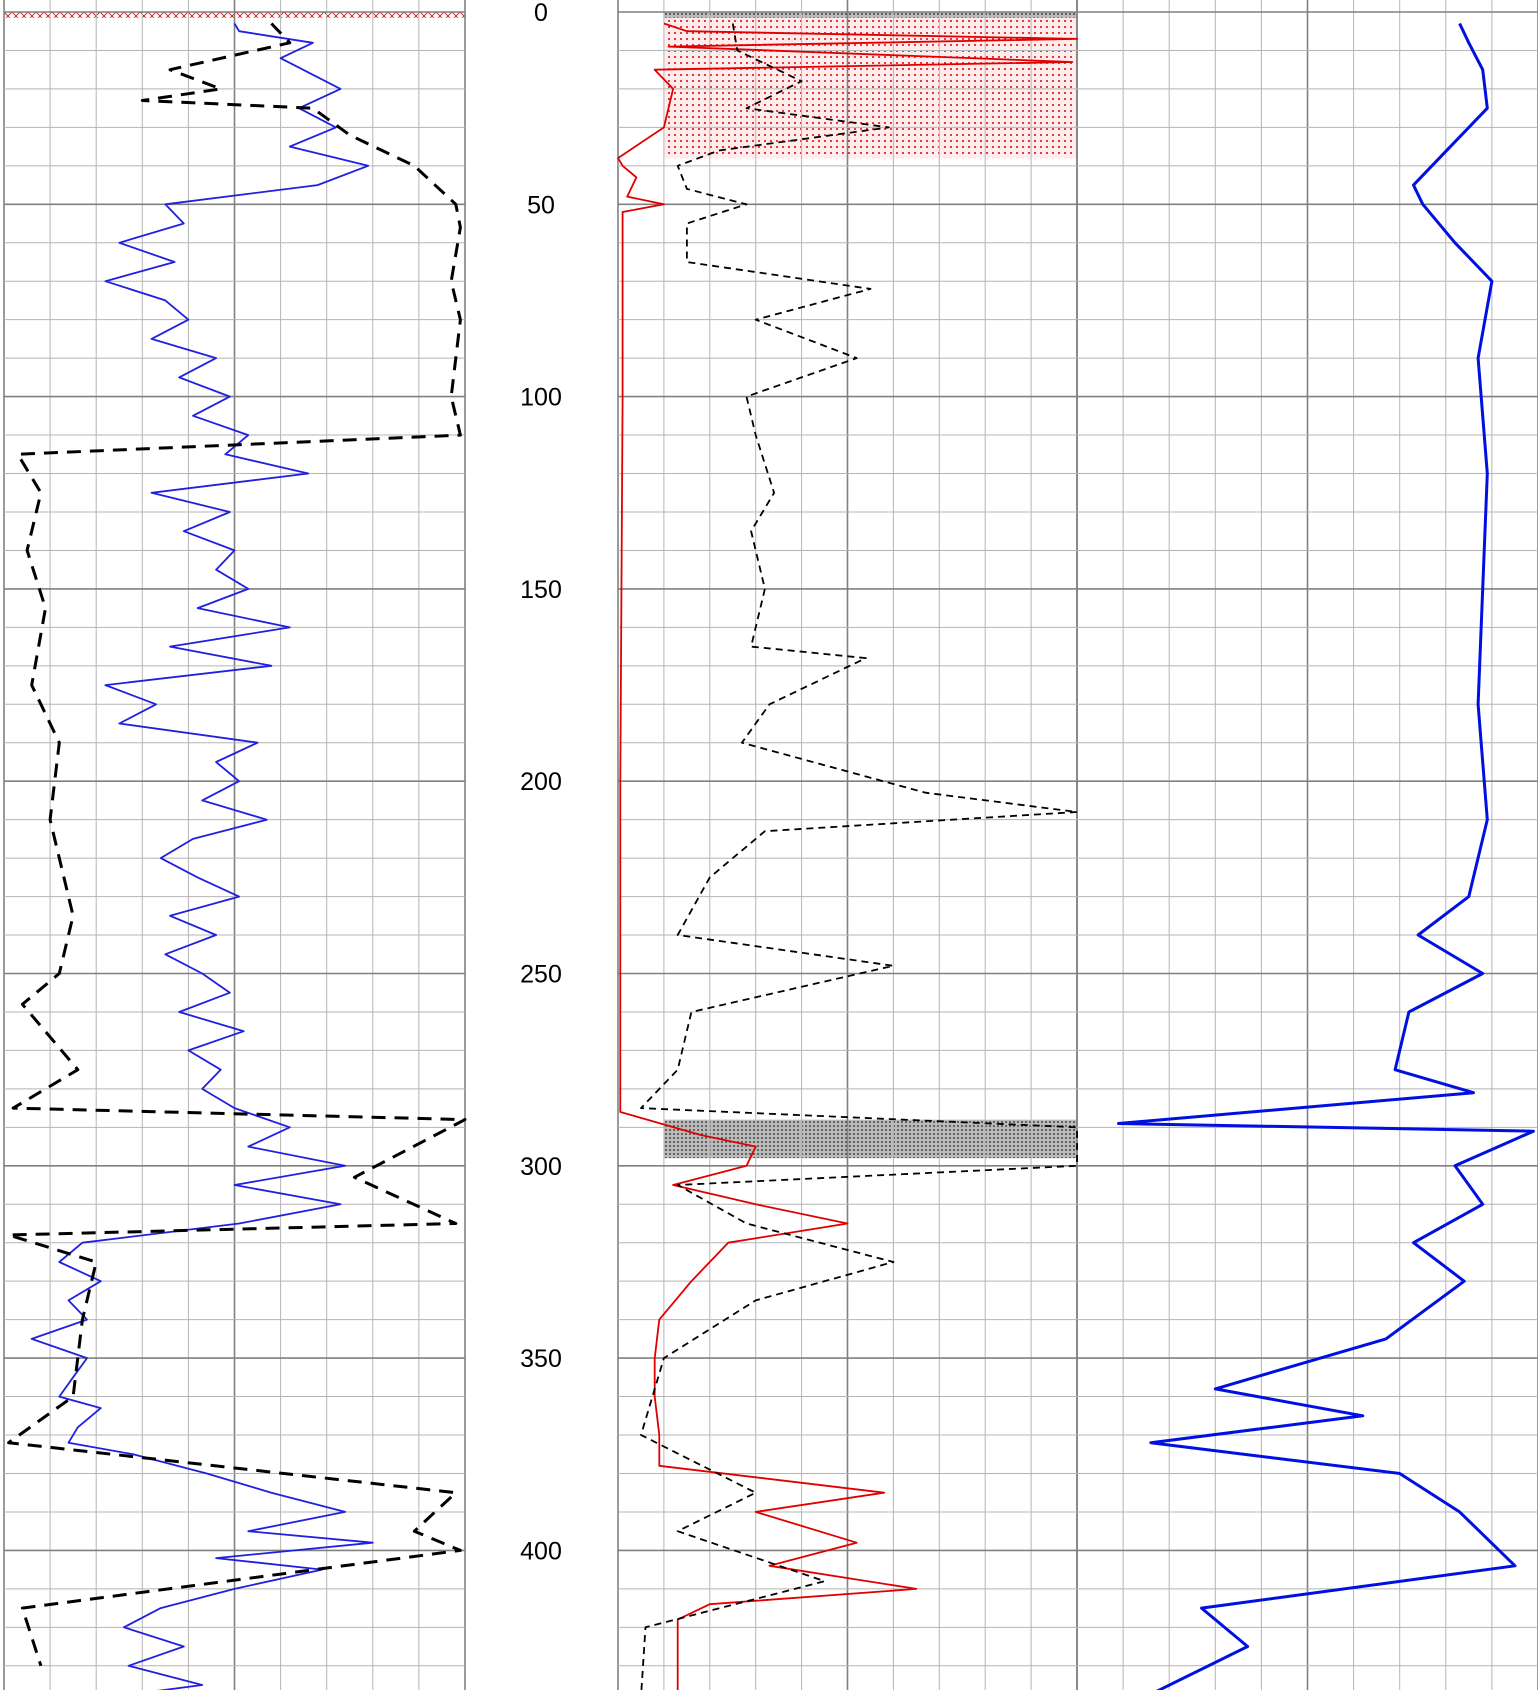  I want to click on depth-tick-label: 0, so click(541, 13).